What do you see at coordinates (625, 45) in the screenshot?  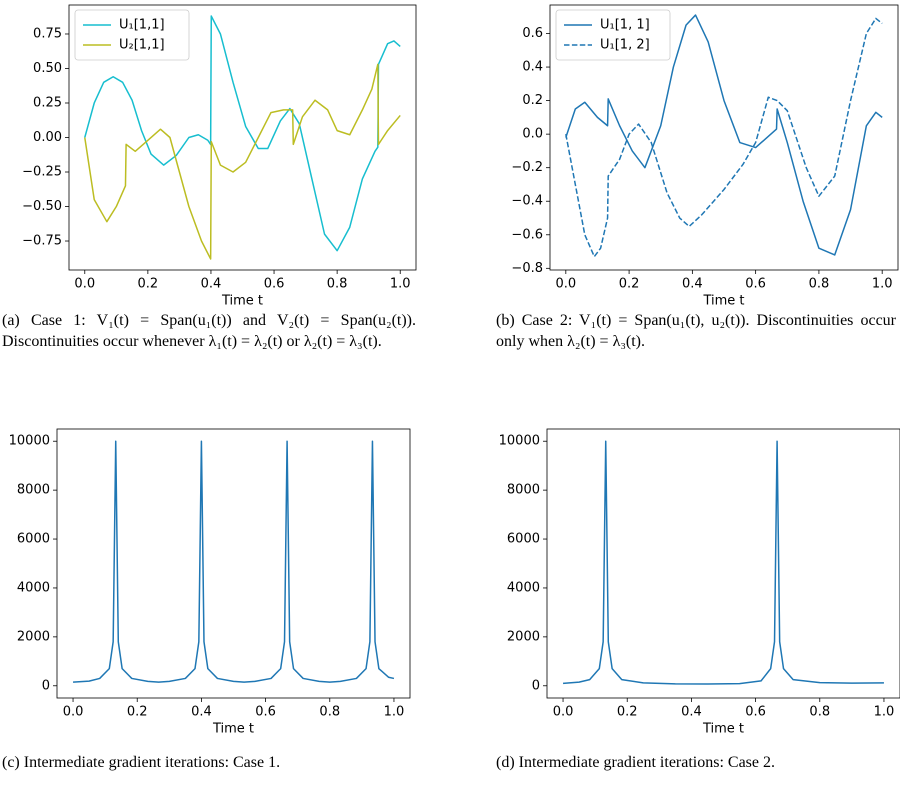 I see `legend-label: U₁[1, 2]` at bounding box center [625, 45].